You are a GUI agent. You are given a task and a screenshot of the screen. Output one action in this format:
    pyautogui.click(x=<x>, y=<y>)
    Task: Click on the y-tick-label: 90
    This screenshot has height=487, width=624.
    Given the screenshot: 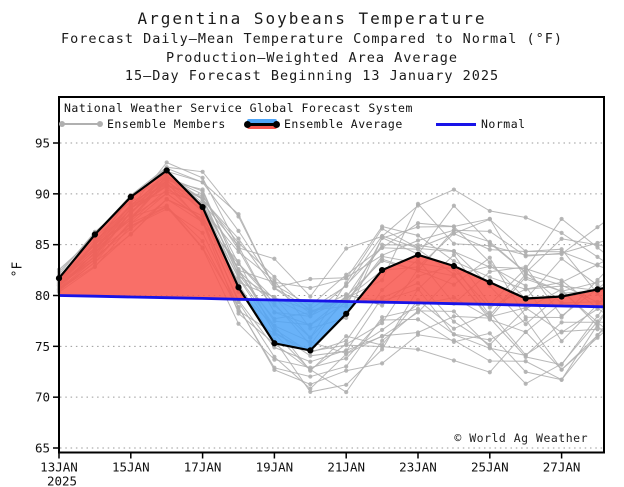 What is the action you would take?
    pyautogui.click(x=42, y=193)
    